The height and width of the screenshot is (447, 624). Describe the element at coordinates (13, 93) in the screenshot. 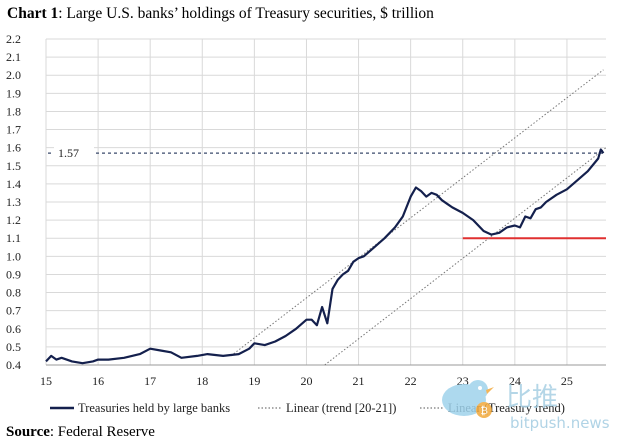

I see `y-tick-label: 1.9` at that location.